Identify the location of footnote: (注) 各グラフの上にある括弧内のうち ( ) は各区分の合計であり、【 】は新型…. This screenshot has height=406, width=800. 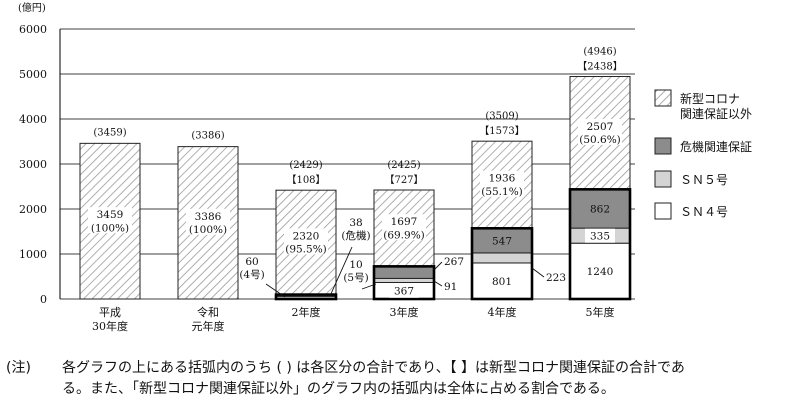
(401, 379).